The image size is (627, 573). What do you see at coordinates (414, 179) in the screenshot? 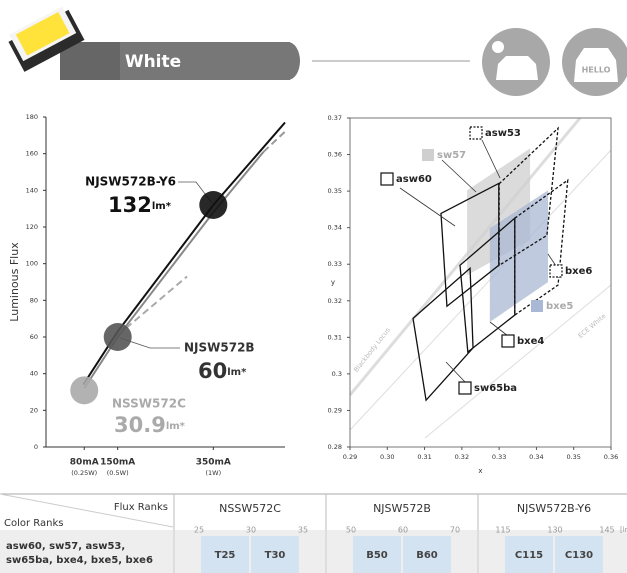
I see `legend-label: asw60` at bounding box center [414, 179].